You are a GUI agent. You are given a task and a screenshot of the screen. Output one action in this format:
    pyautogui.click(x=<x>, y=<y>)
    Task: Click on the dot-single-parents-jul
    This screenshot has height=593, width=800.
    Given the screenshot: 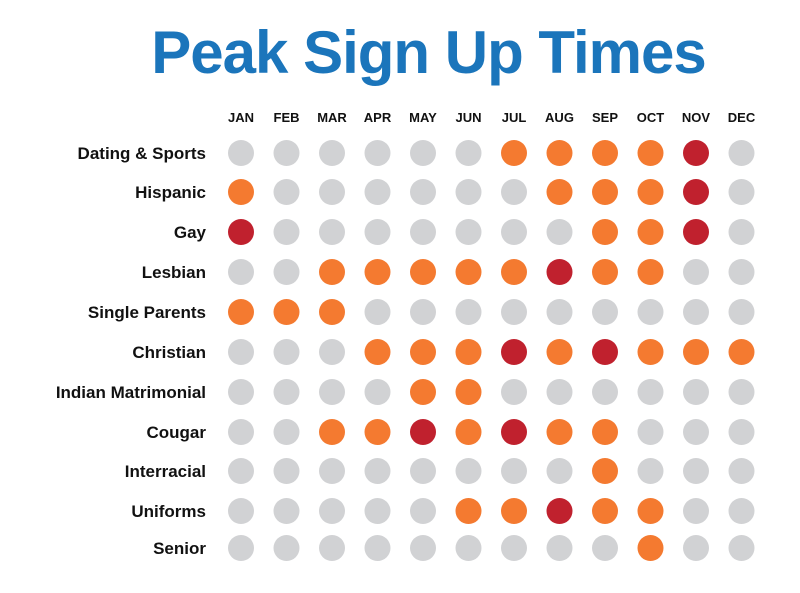 What is the action you would take?
    pyautogui.click(x=514, y=312)
    